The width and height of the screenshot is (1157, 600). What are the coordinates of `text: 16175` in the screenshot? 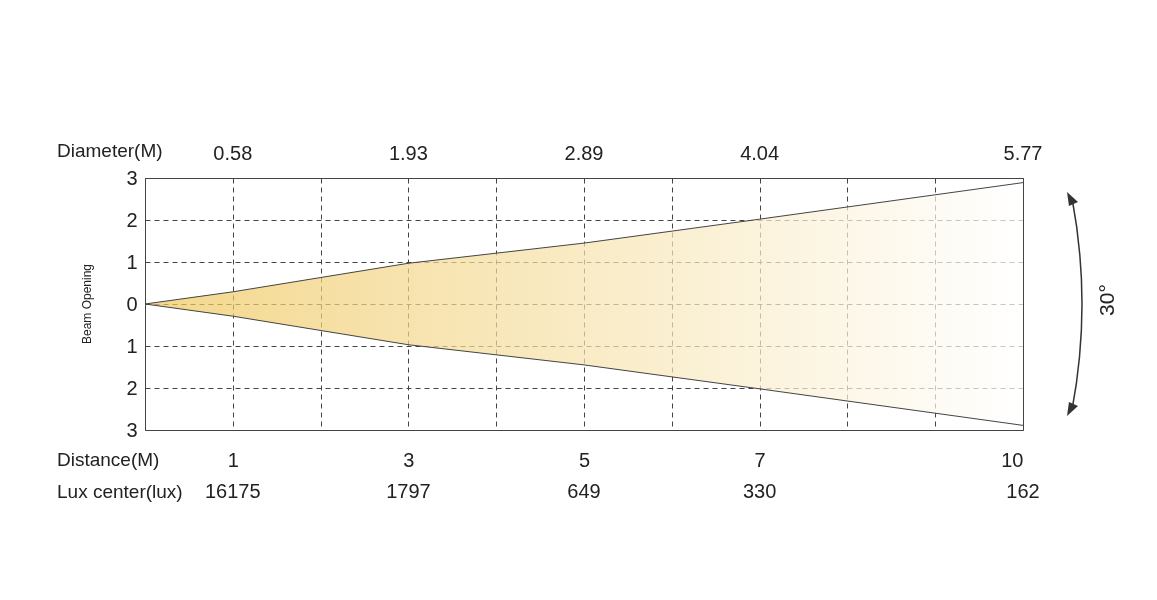 It's located at (232, 491).